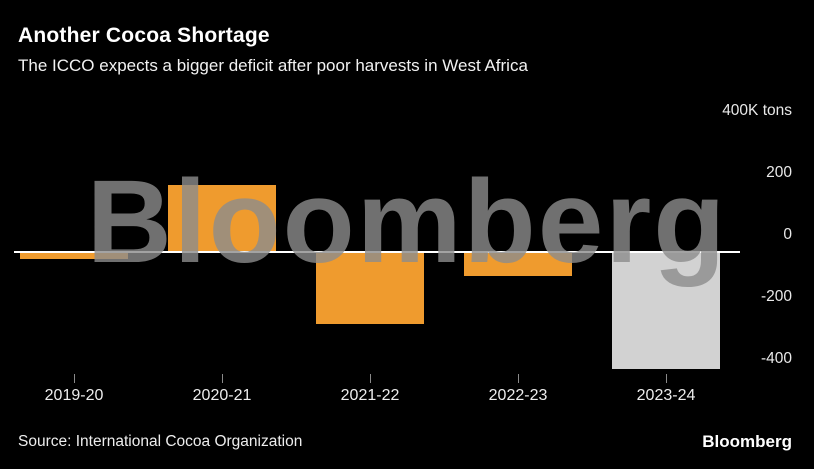 This screenshot has height=469, width=814. I want to click on y-axis-label: 0, so click(787, 234).